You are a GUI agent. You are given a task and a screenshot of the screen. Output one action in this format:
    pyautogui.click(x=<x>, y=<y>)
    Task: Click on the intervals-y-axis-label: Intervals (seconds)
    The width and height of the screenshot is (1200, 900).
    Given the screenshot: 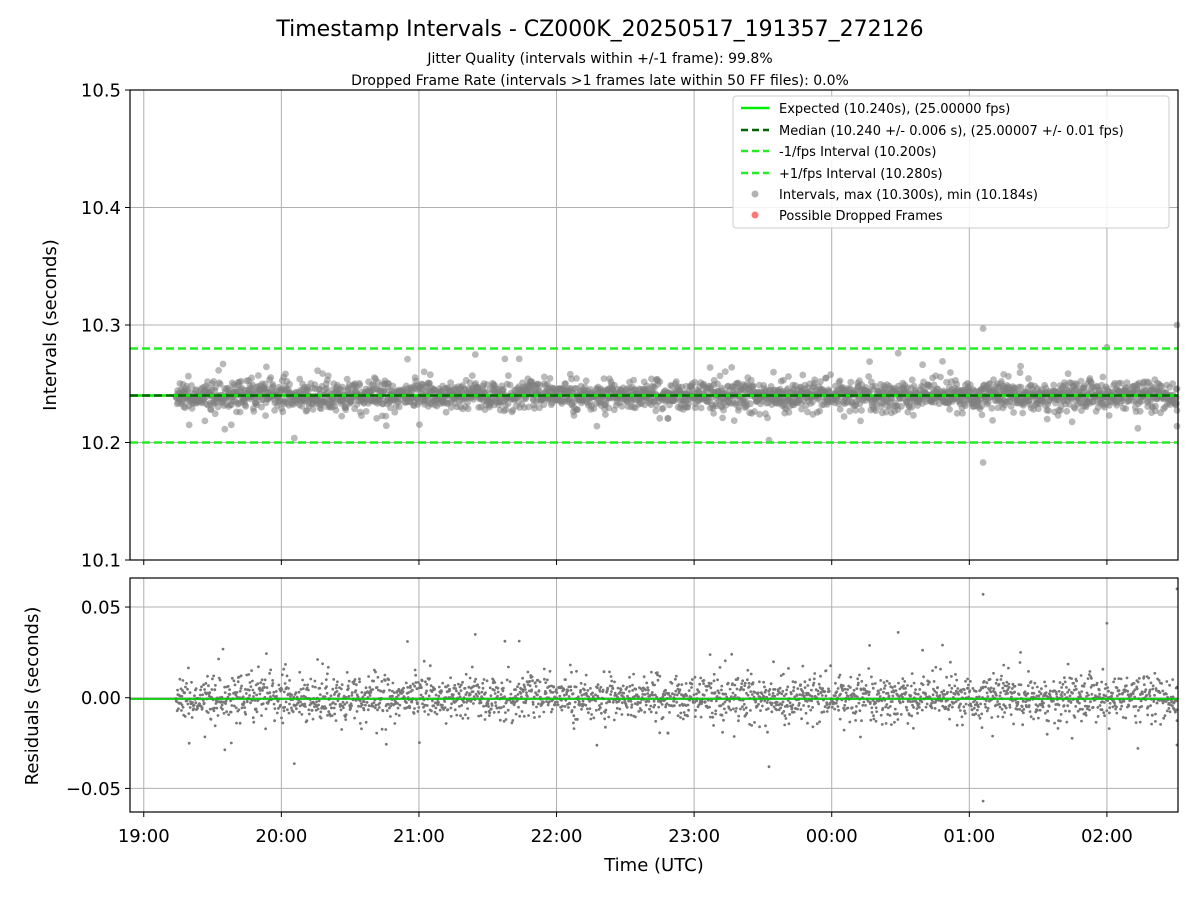 What is the action you would take?
    pyautogui.click(x=50, y=325)
    